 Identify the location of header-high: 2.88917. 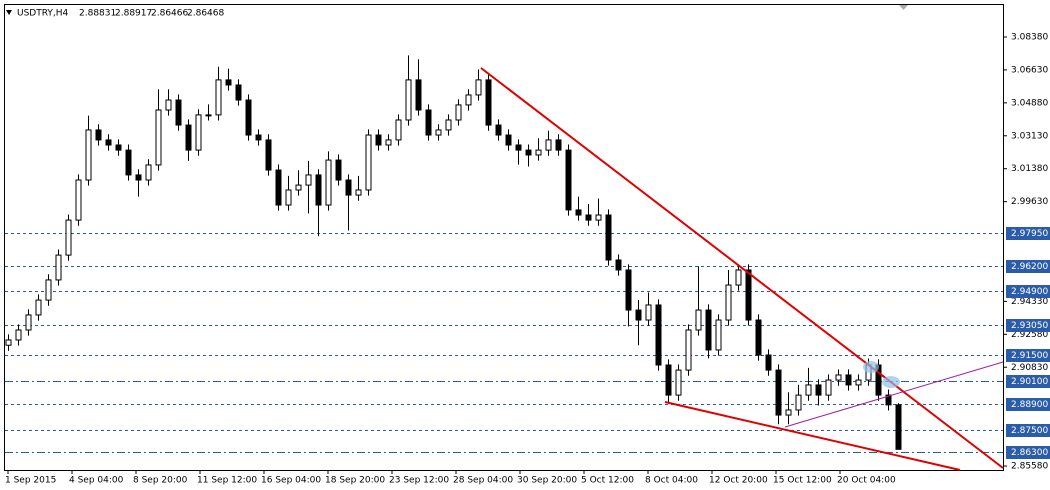
(133, 14).